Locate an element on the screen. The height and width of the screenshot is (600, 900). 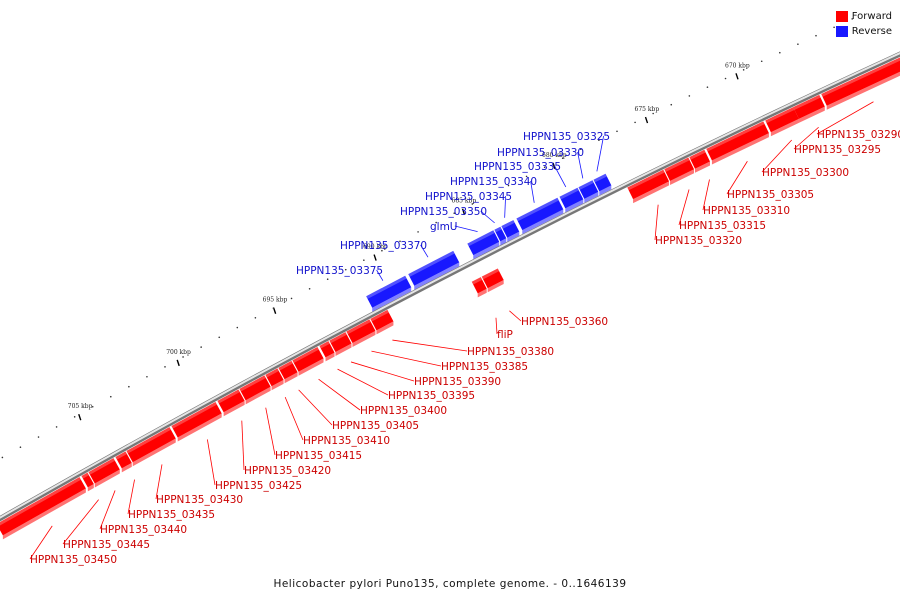
gene-label: HPPN135_03360 is located at coordinates (564, 322).